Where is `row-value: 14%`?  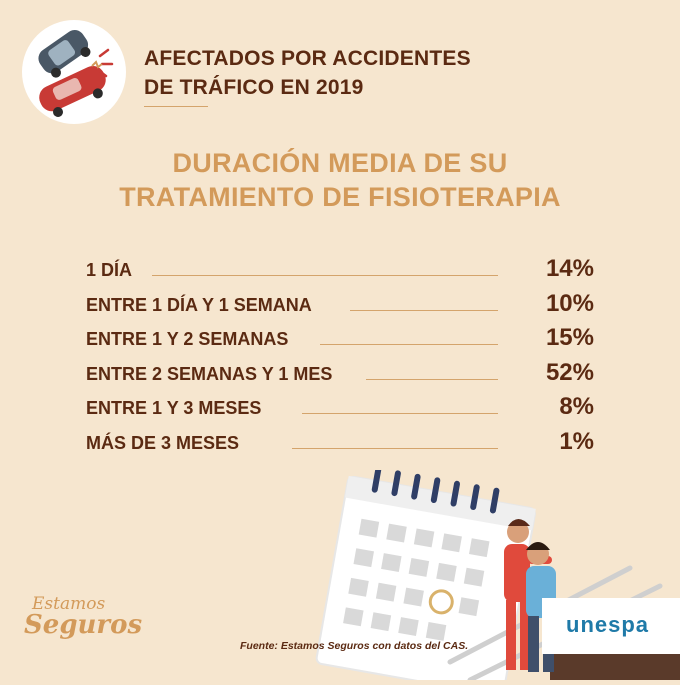 row-value: 14% is located at coordinates (569, 268).